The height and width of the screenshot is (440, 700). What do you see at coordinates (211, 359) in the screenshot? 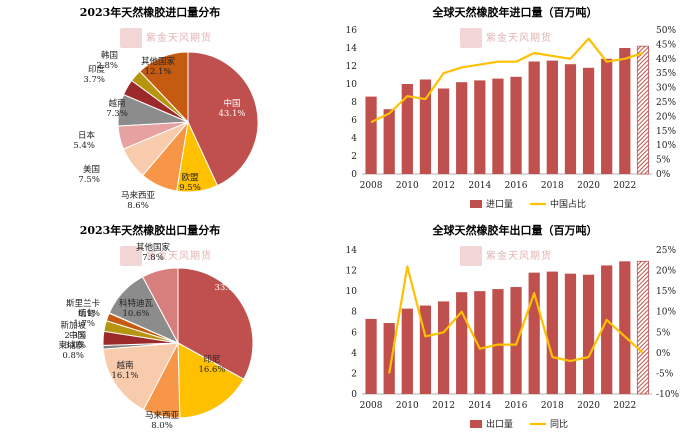
I see `pie-label-name-1: 印尼` at bounding box center [211, 359].